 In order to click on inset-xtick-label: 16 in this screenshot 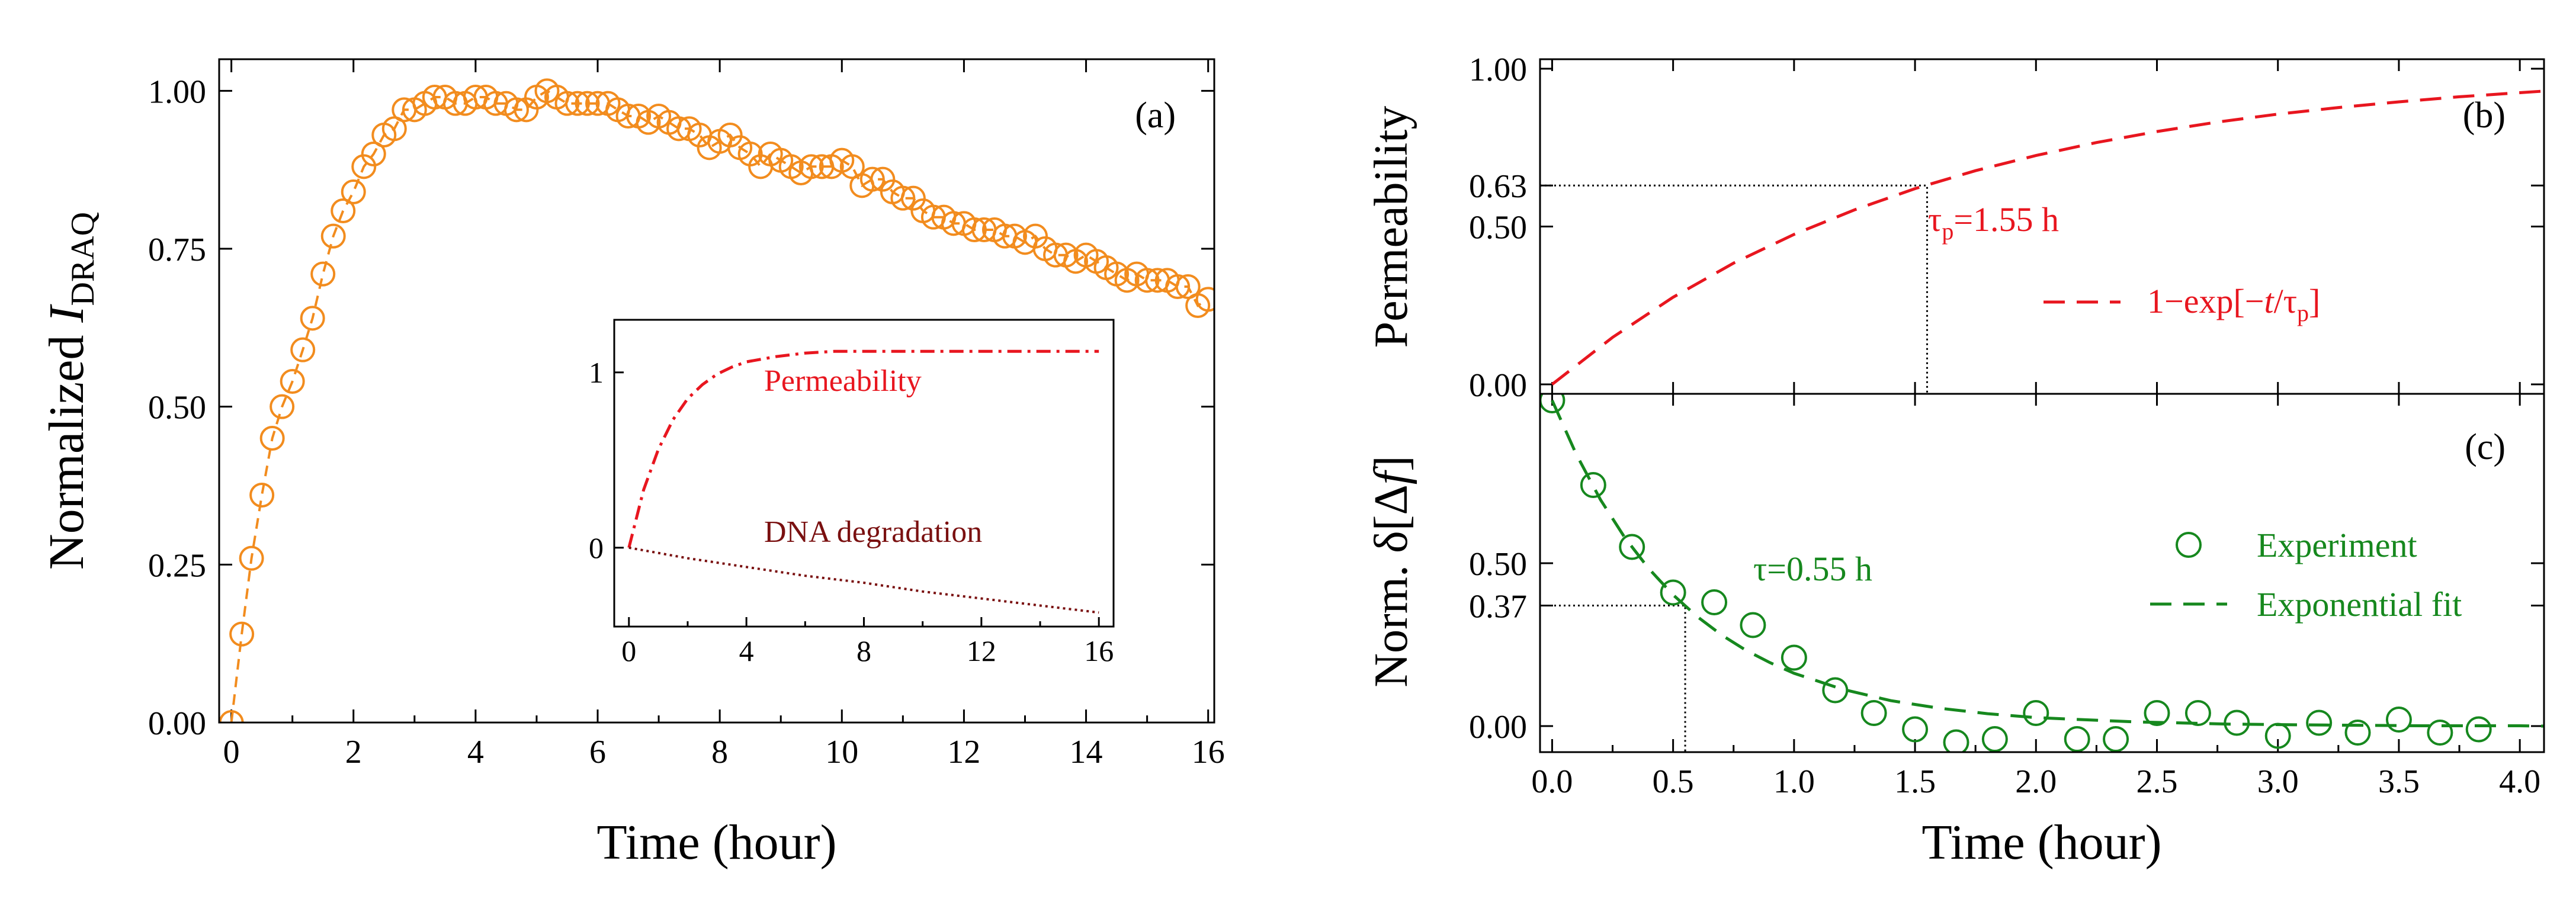, I will do `click(1099, 651)`.